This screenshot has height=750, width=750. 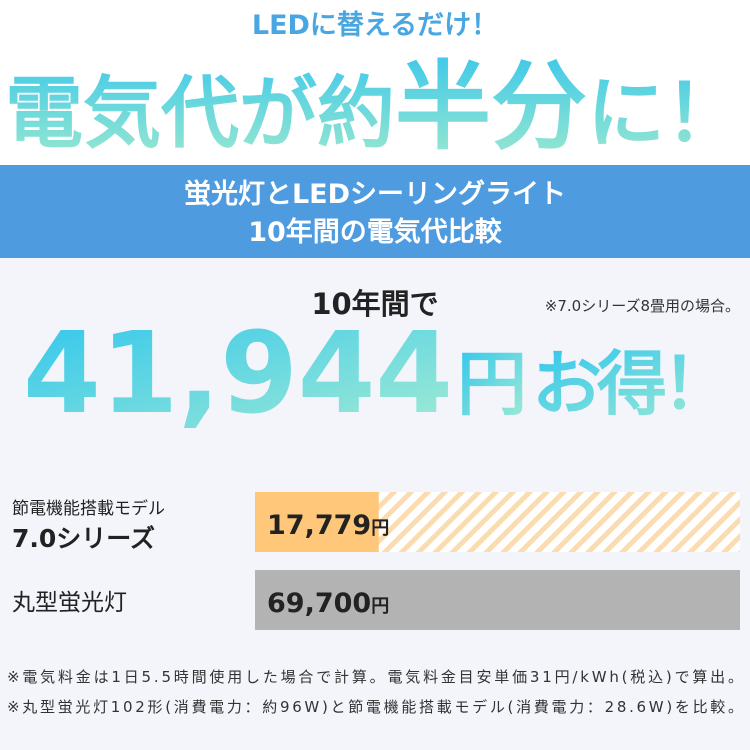 What do you see at coordinates (375, 25) in the screenshot?
I see `kicker: LEDに替えるだけ！` at bounding box center [375, 25].